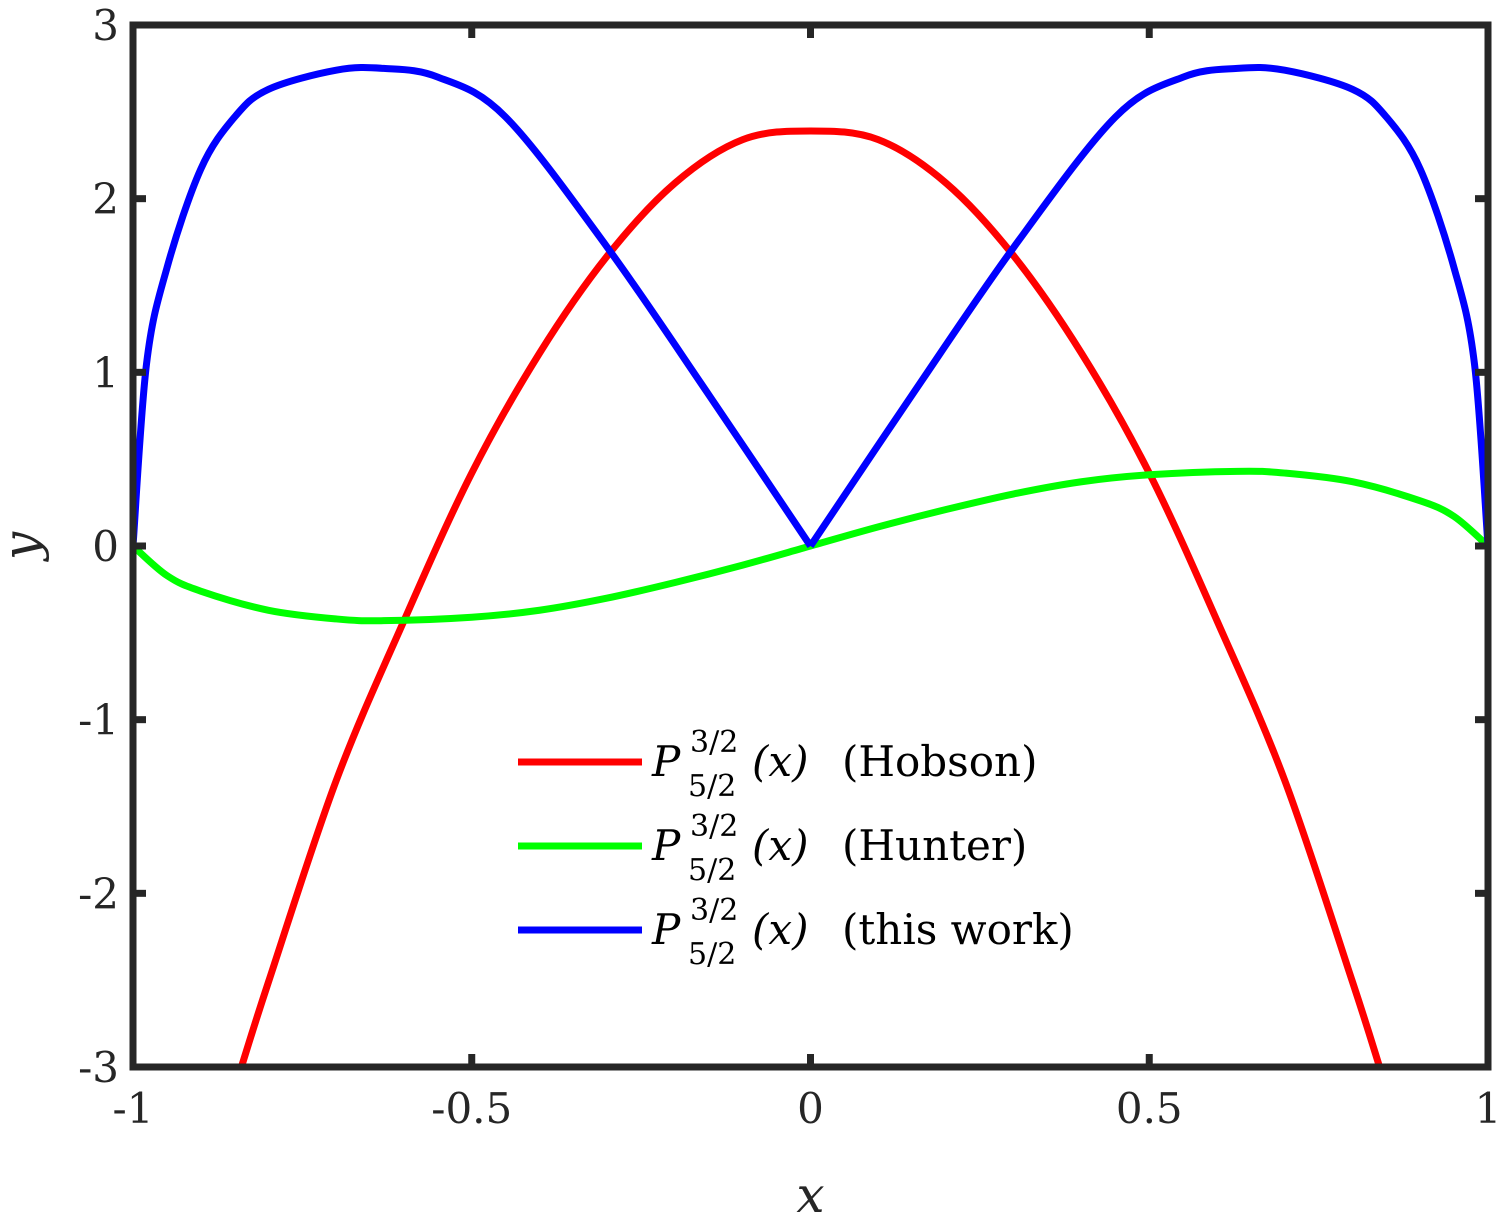 This screenshot has width=1499, height=1218. Describe the element at coordinates (810, 1192) in the screenshot. I see `x-axis-label: x` at that location.